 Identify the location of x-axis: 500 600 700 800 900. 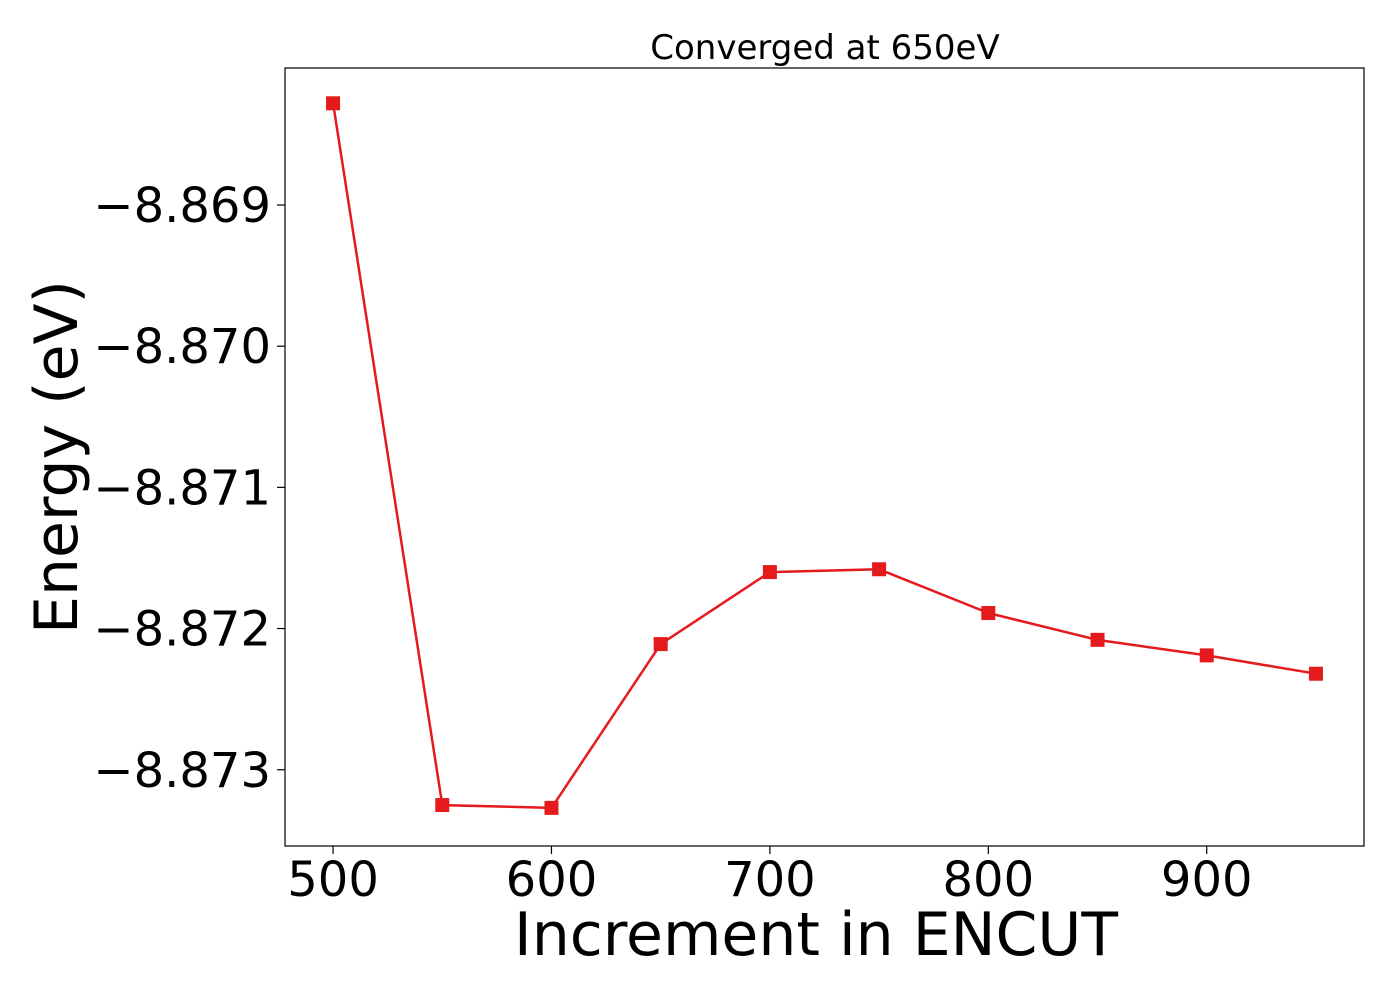
(770, 877).